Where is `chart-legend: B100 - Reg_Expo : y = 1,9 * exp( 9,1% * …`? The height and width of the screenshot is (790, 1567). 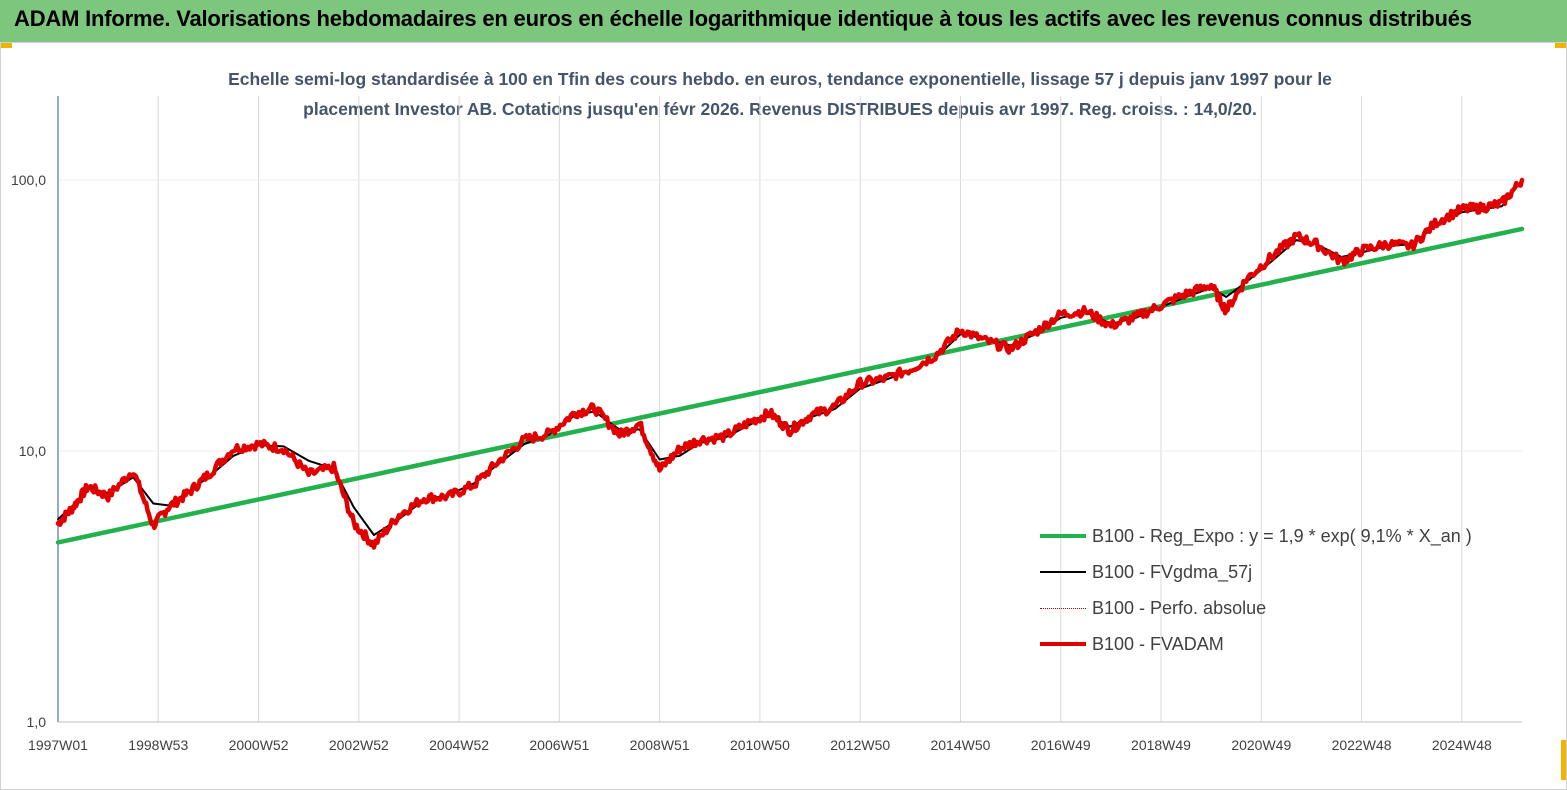
chart-legend: B100 - Reg_Expo : y = 1,9 * exp( 9,1% * … is located at coordinates (1256, 590).